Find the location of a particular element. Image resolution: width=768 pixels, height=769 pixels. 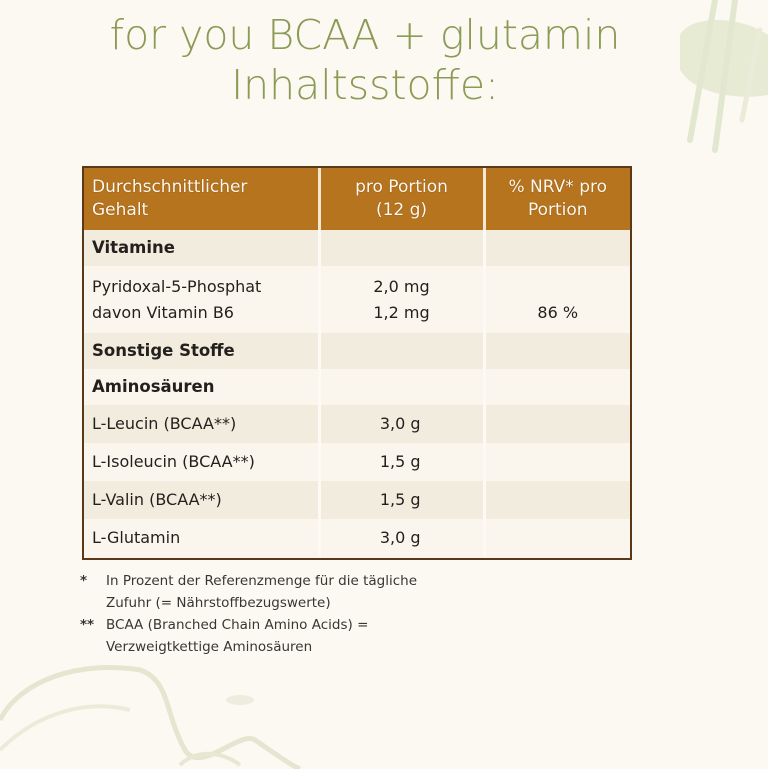

table-row: L-Isoleucin (BCAA**) 1,5 g is located at coordinates (357, 462).